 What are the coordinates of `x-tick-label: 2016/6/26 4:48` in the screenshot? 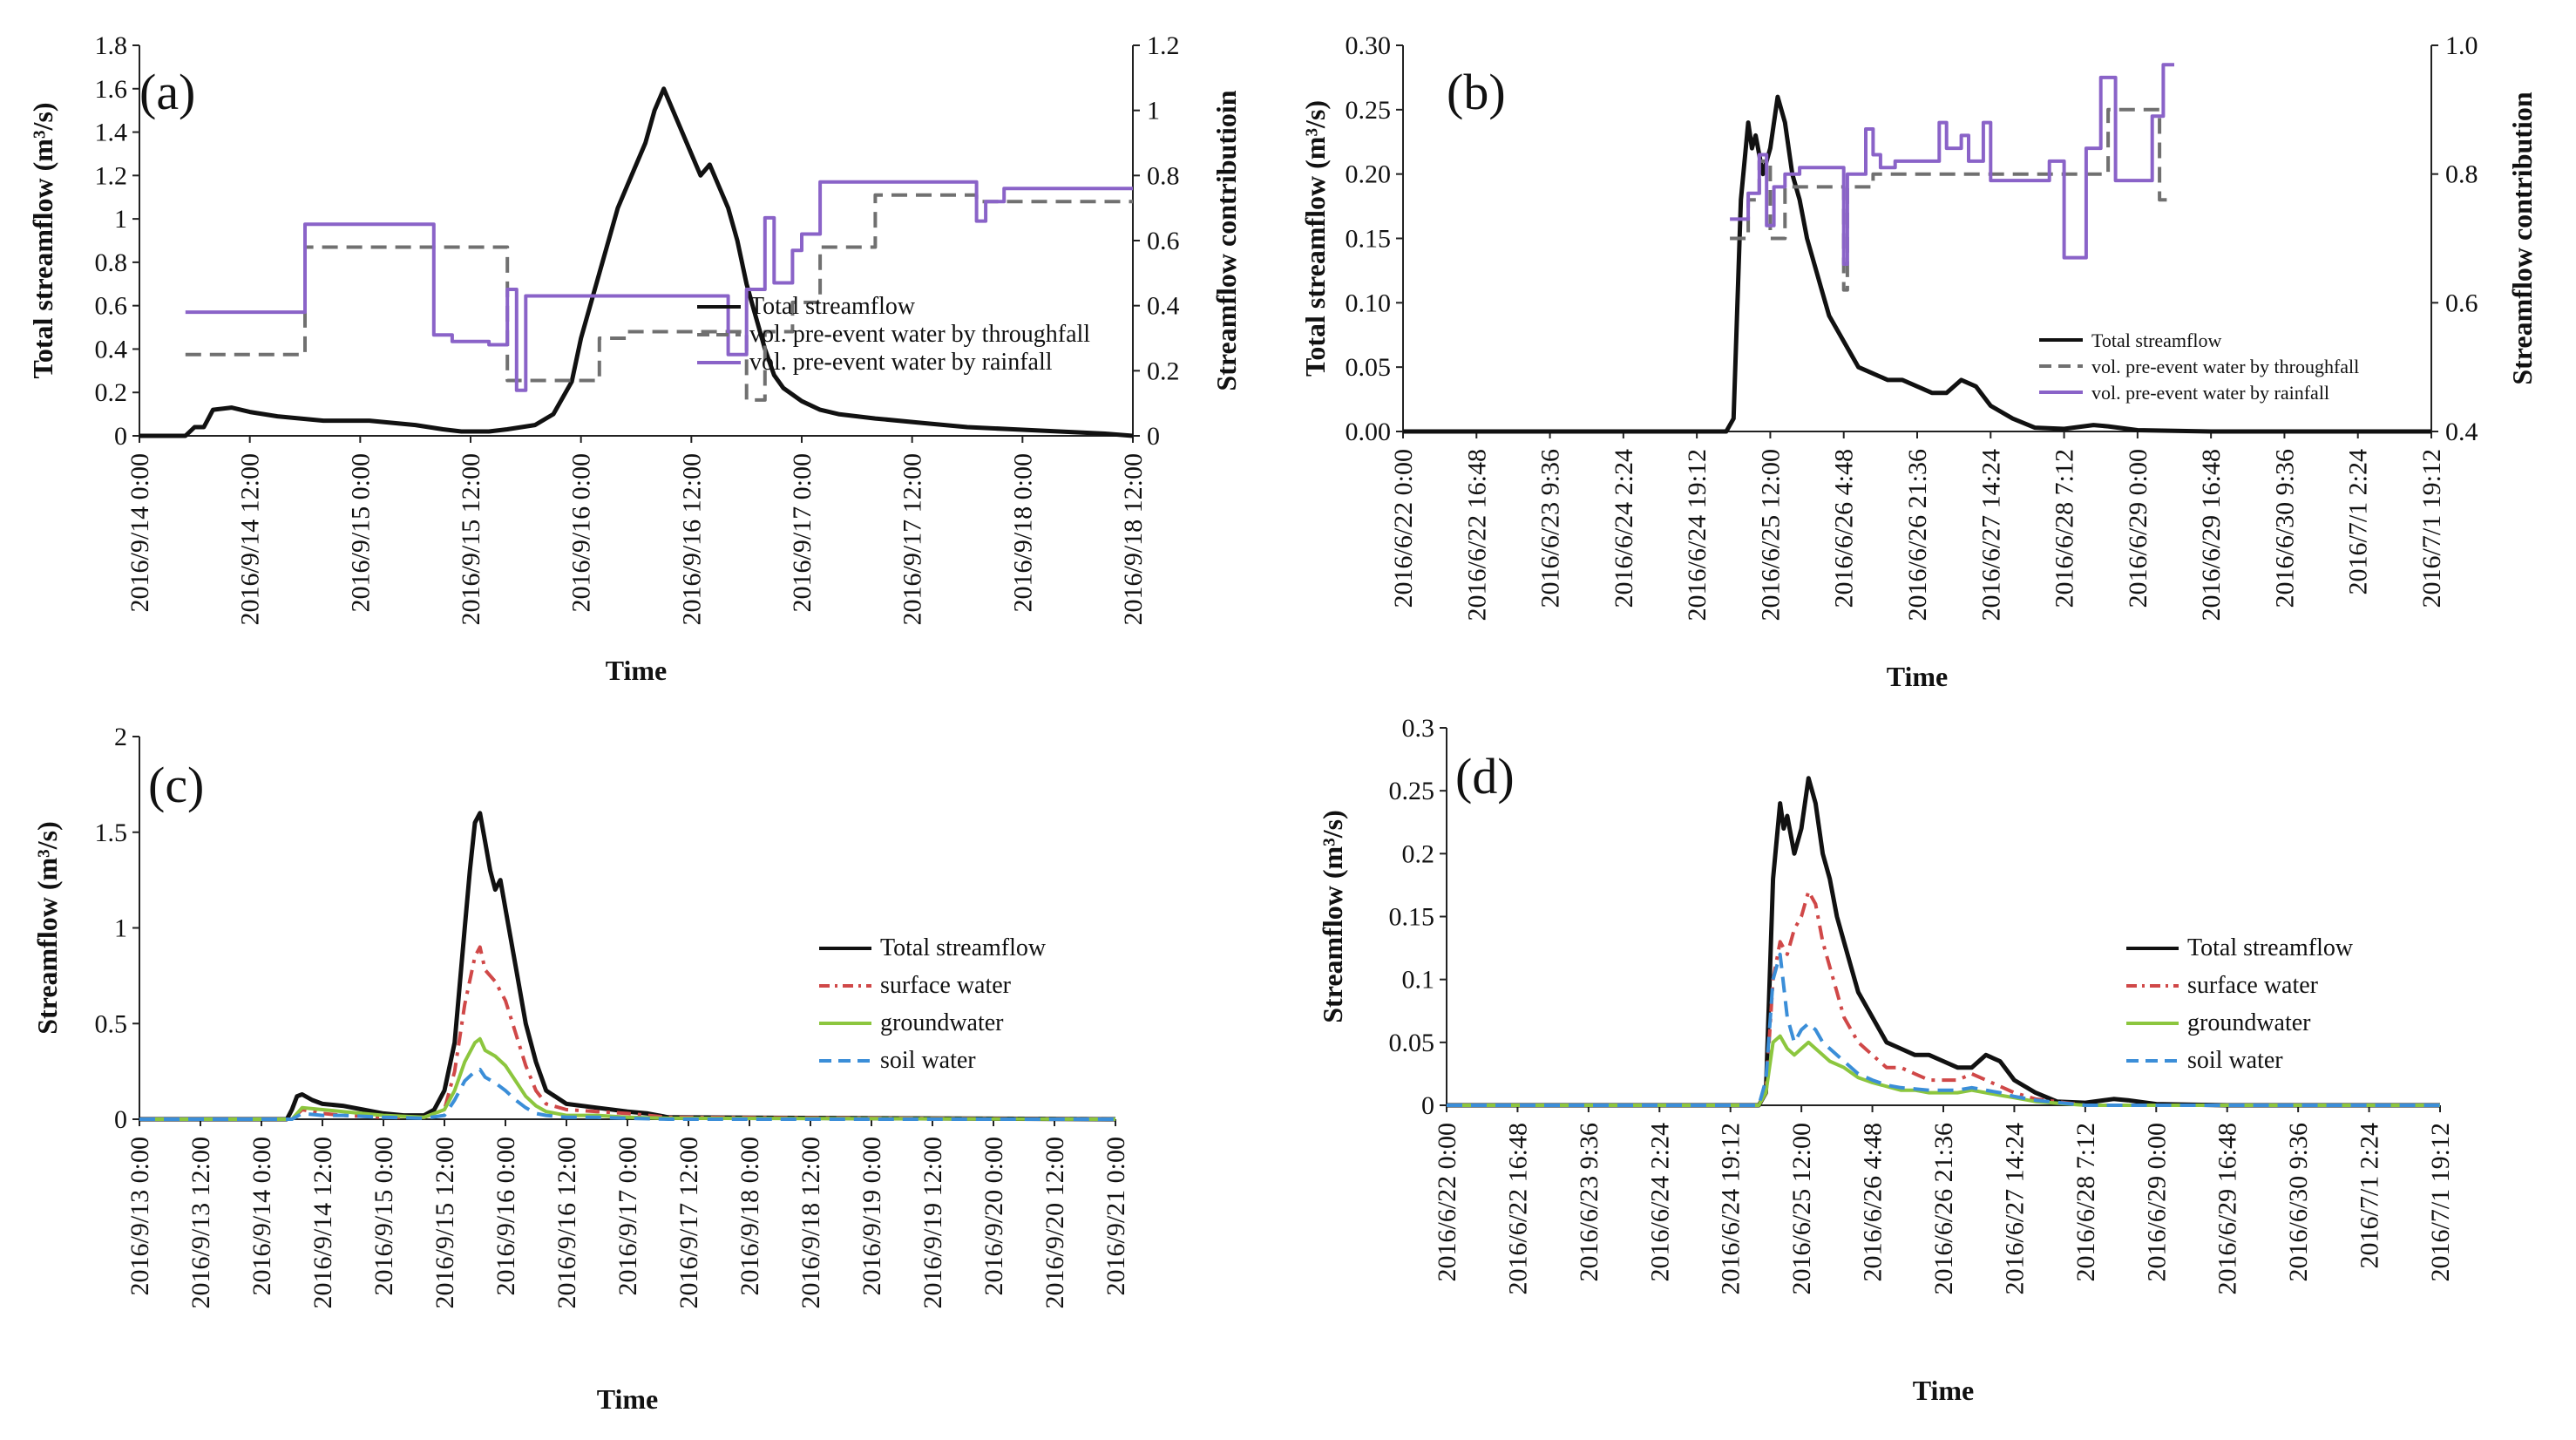 It's located at (1845, 528).